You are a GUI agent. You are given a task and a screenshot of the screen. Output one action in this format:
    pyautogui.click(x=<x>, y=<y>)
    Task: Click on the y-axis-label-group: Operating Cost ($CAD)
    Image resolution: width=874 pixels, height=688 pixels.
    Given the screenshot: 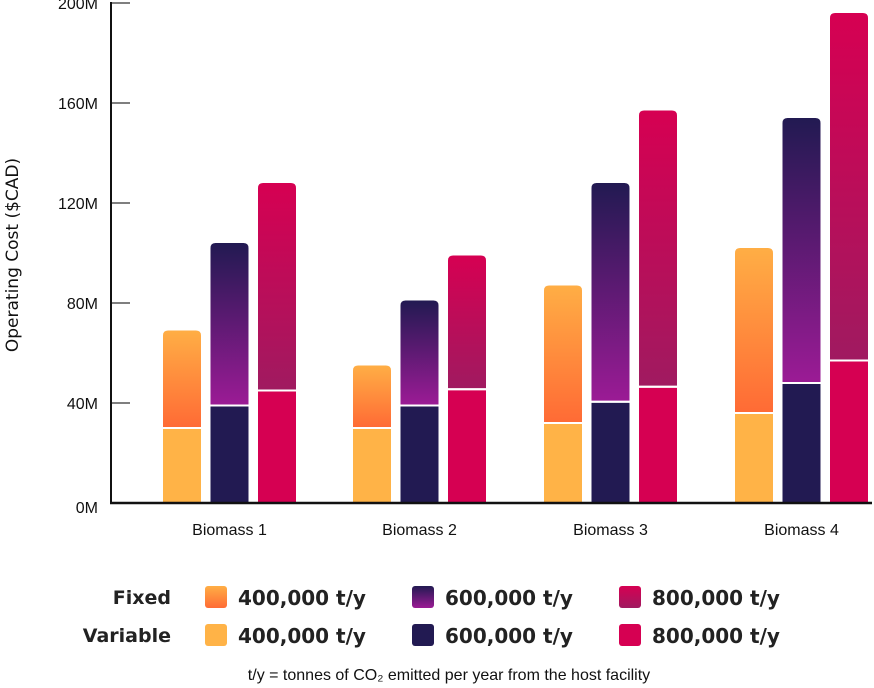 What is the action you would take?
    pyautogui.click(x=13, y=255)
    